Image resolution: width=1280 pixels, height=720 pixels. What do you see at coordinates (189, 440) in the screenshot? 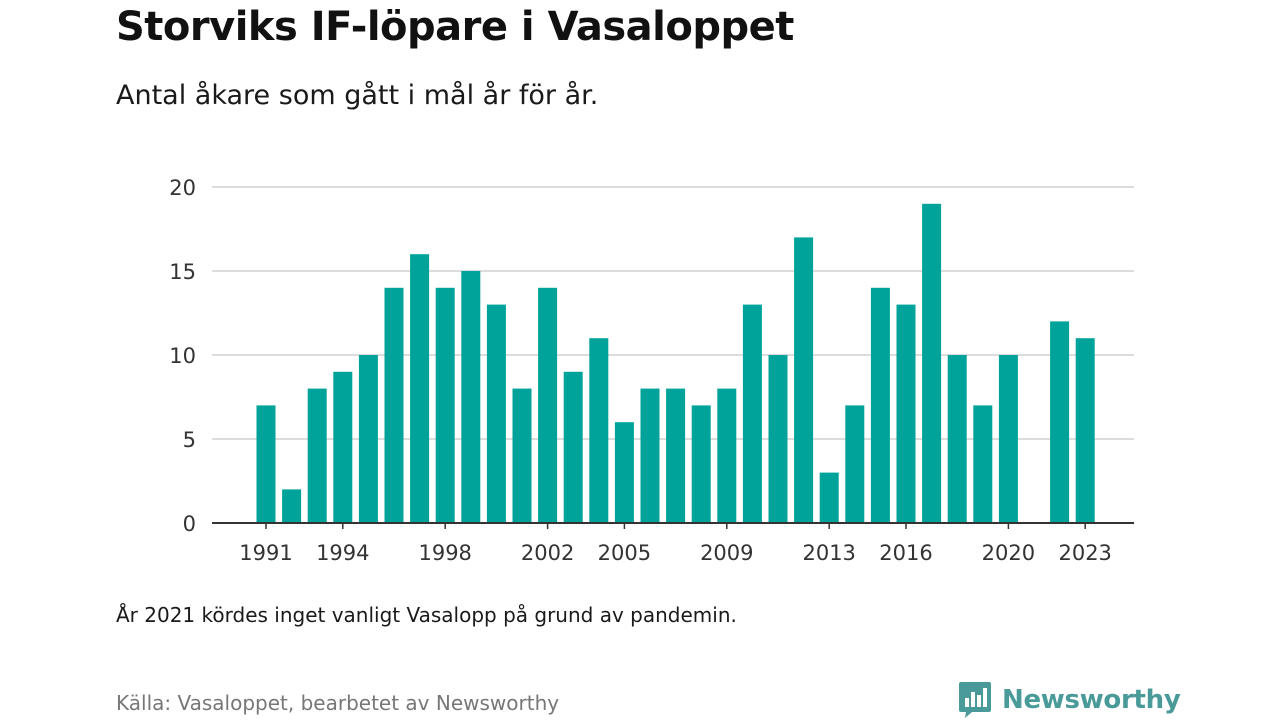
I see `y-tick-label: 5` at bounding box center [189, 440].